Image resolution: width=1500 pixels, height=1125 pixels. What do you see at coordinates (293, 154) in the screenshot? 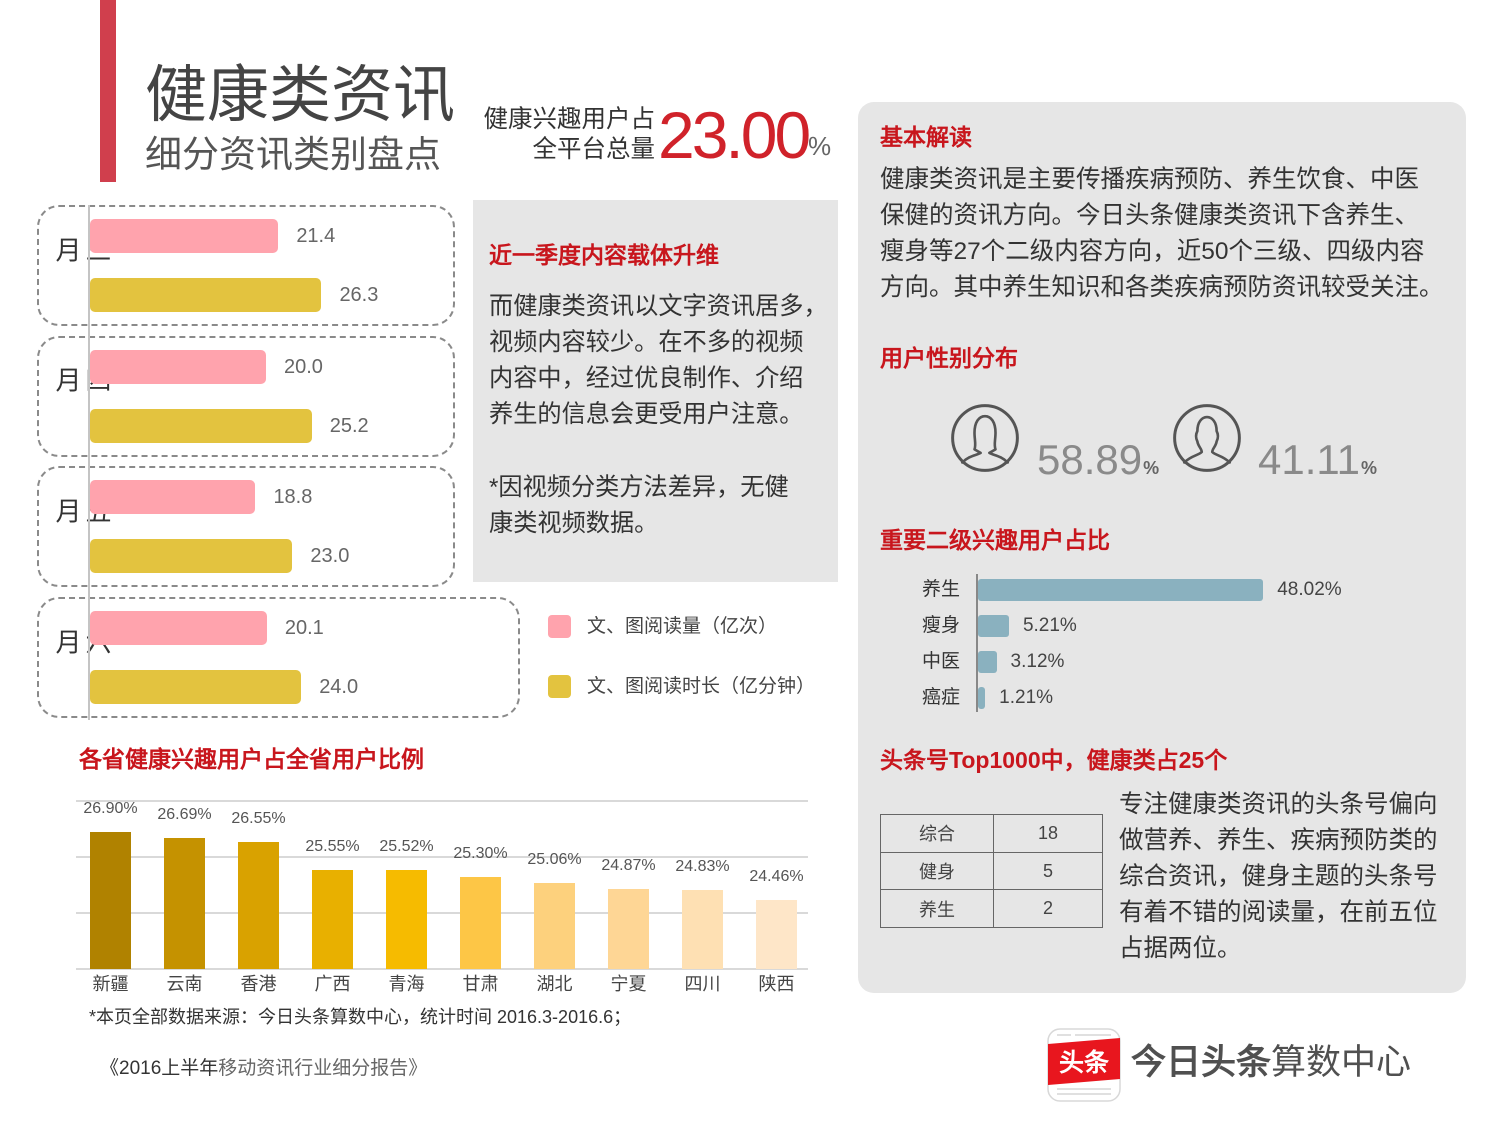
I see `page-subtitle: 细分资讯类别盘点` at bounding box center [293, 154].